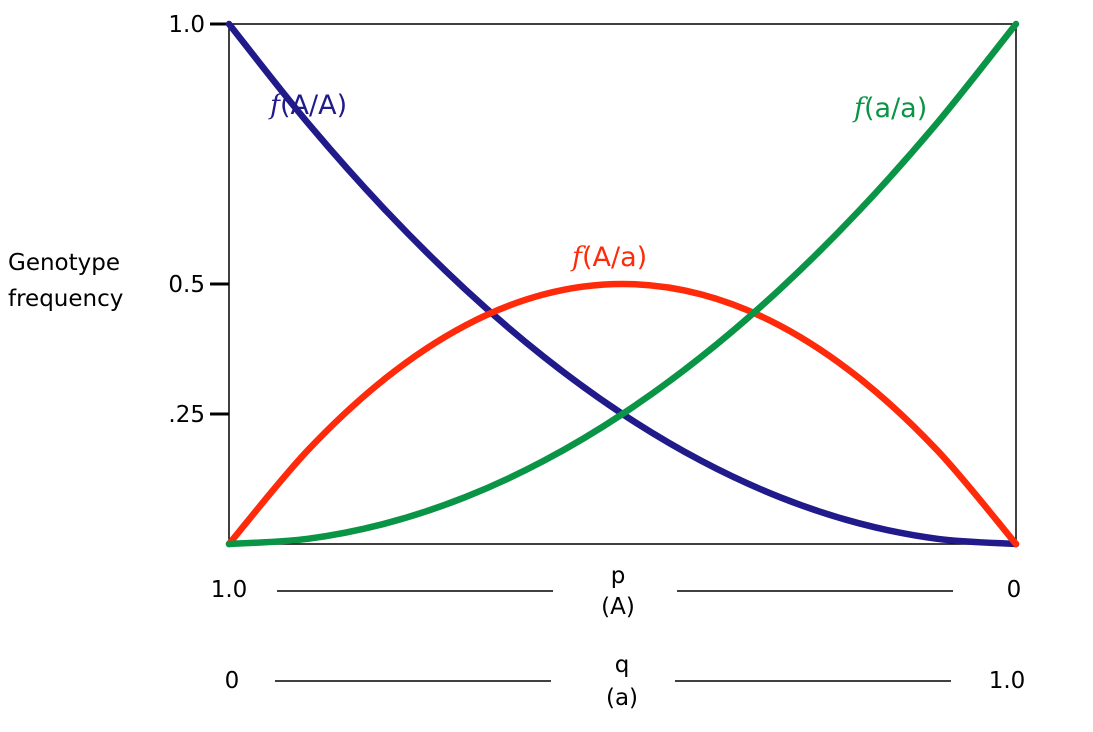 This screenshot has height=732, width=1093. What do you see at coordinates (622, 665) in the screenshot?
I see `q-axis-variable: q` at bounding box center [622, 665].